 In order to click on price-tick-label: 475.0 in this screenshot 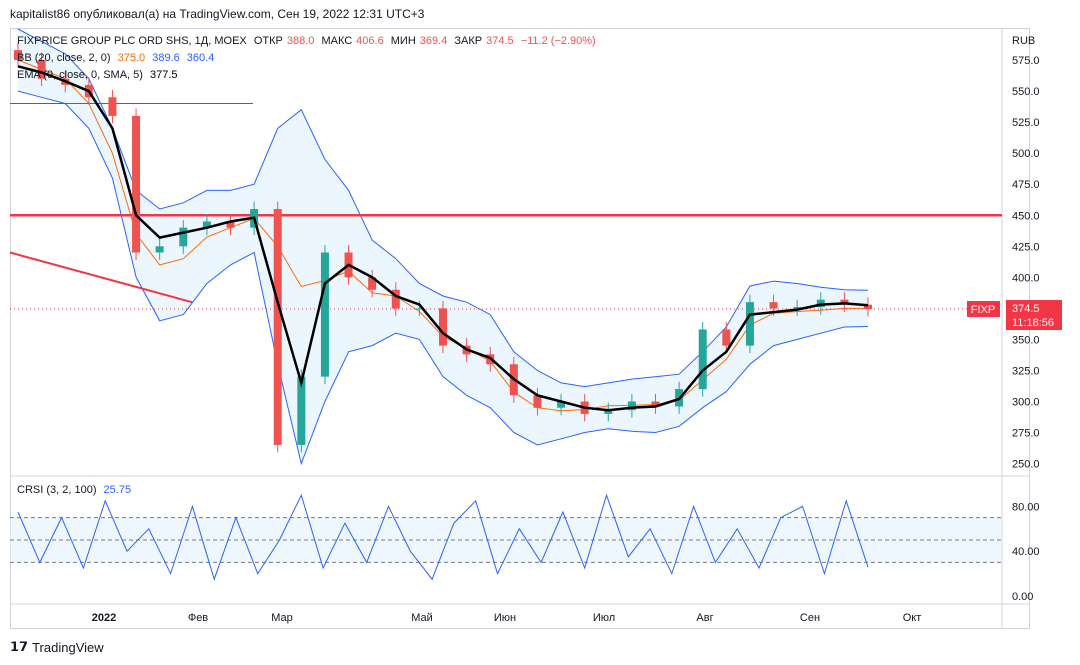, I will do `click(1026, 185)`.